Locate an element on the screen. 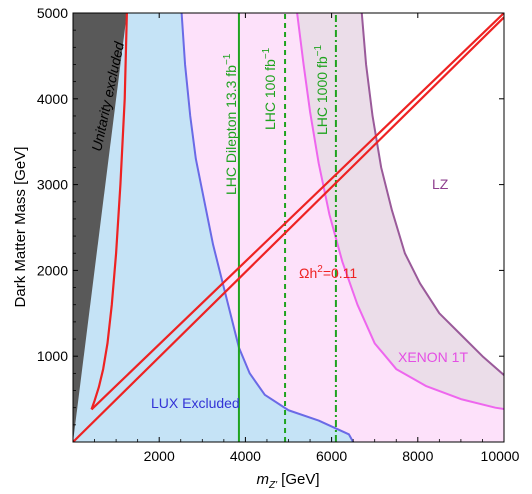  lux-excluded-text: LUX Excluded is located at coordinates (195, 403).